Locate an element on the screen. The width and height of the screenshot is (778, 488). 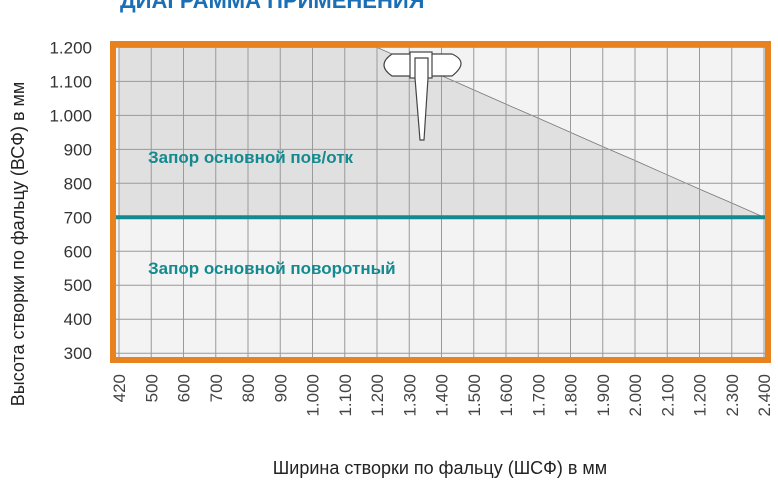
x-axis-label: Ширина створки по фальцу (ШСФ) в мм is located at coordinates (440, 468).